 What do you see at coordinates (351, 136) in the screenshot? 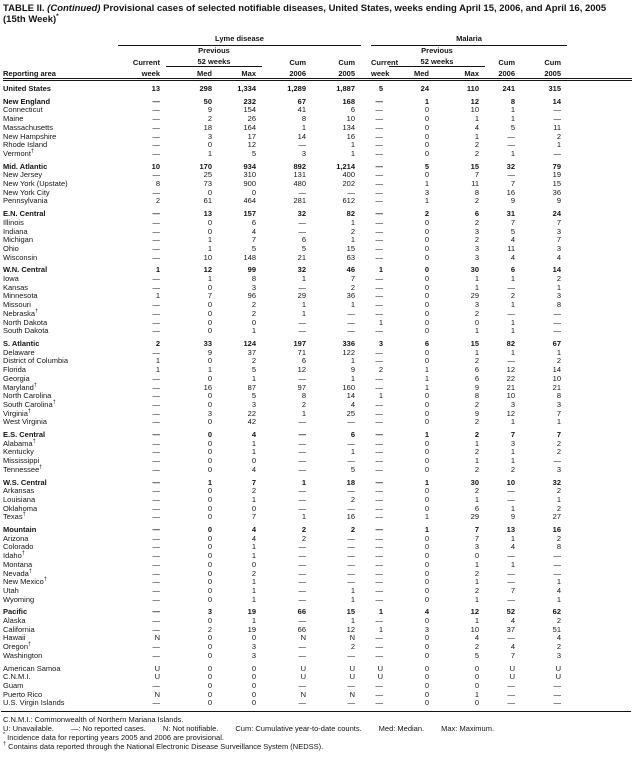
I see `cell-lyme-cum-2005: 16` at bounding box center [351, 136].